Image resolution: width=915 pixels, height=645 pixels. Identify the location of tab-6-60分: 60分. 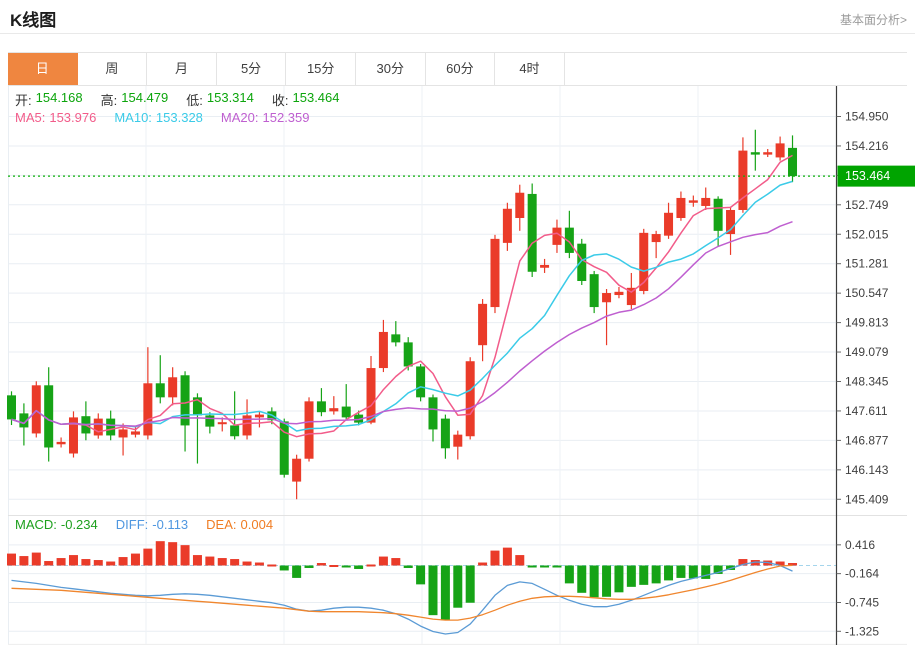
(461, 69).